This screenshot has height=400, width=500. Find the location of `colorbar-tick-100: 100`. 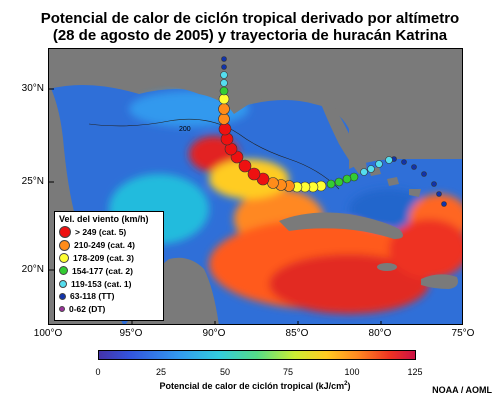

colorbar-tick-100: 100 is located at coordinates (352, 372).